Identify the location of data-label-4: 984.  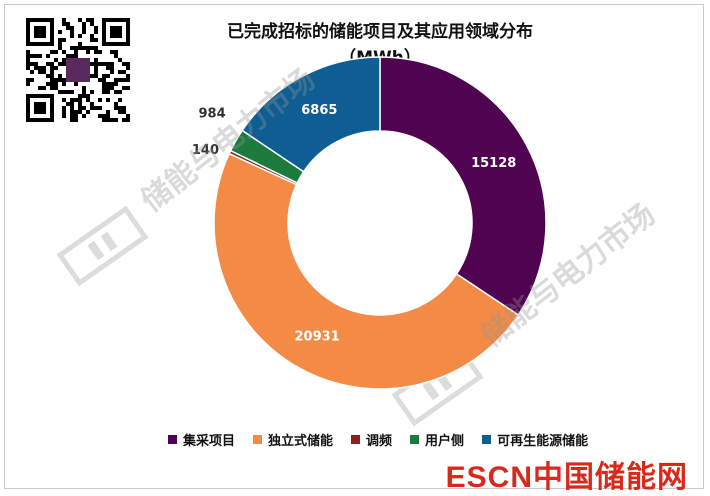
(212, 113).